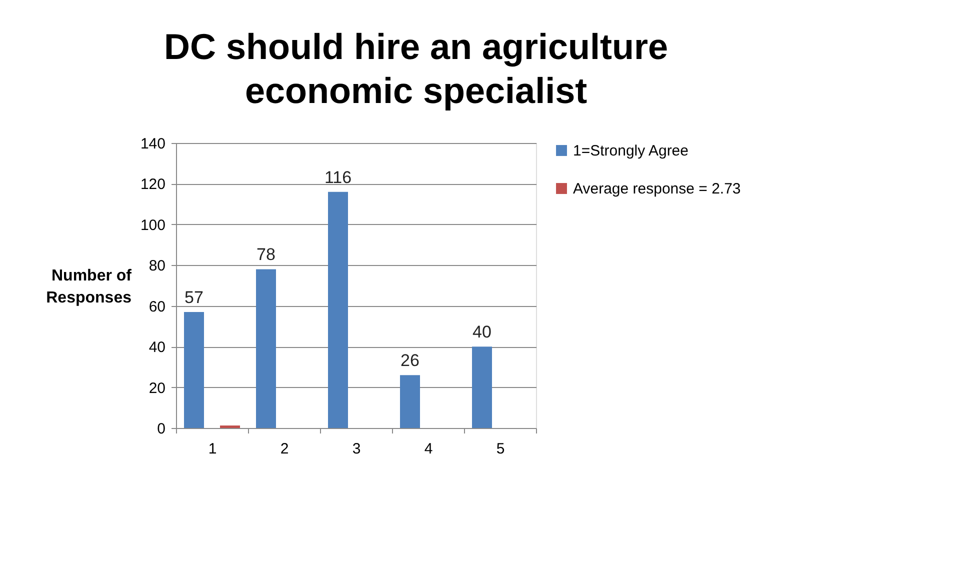 This screenshot has height=580, width=956. What do you see at coordinates (194, 297) in the screenshot?
I see `data-label: 57` at bounding box center [194, 297].